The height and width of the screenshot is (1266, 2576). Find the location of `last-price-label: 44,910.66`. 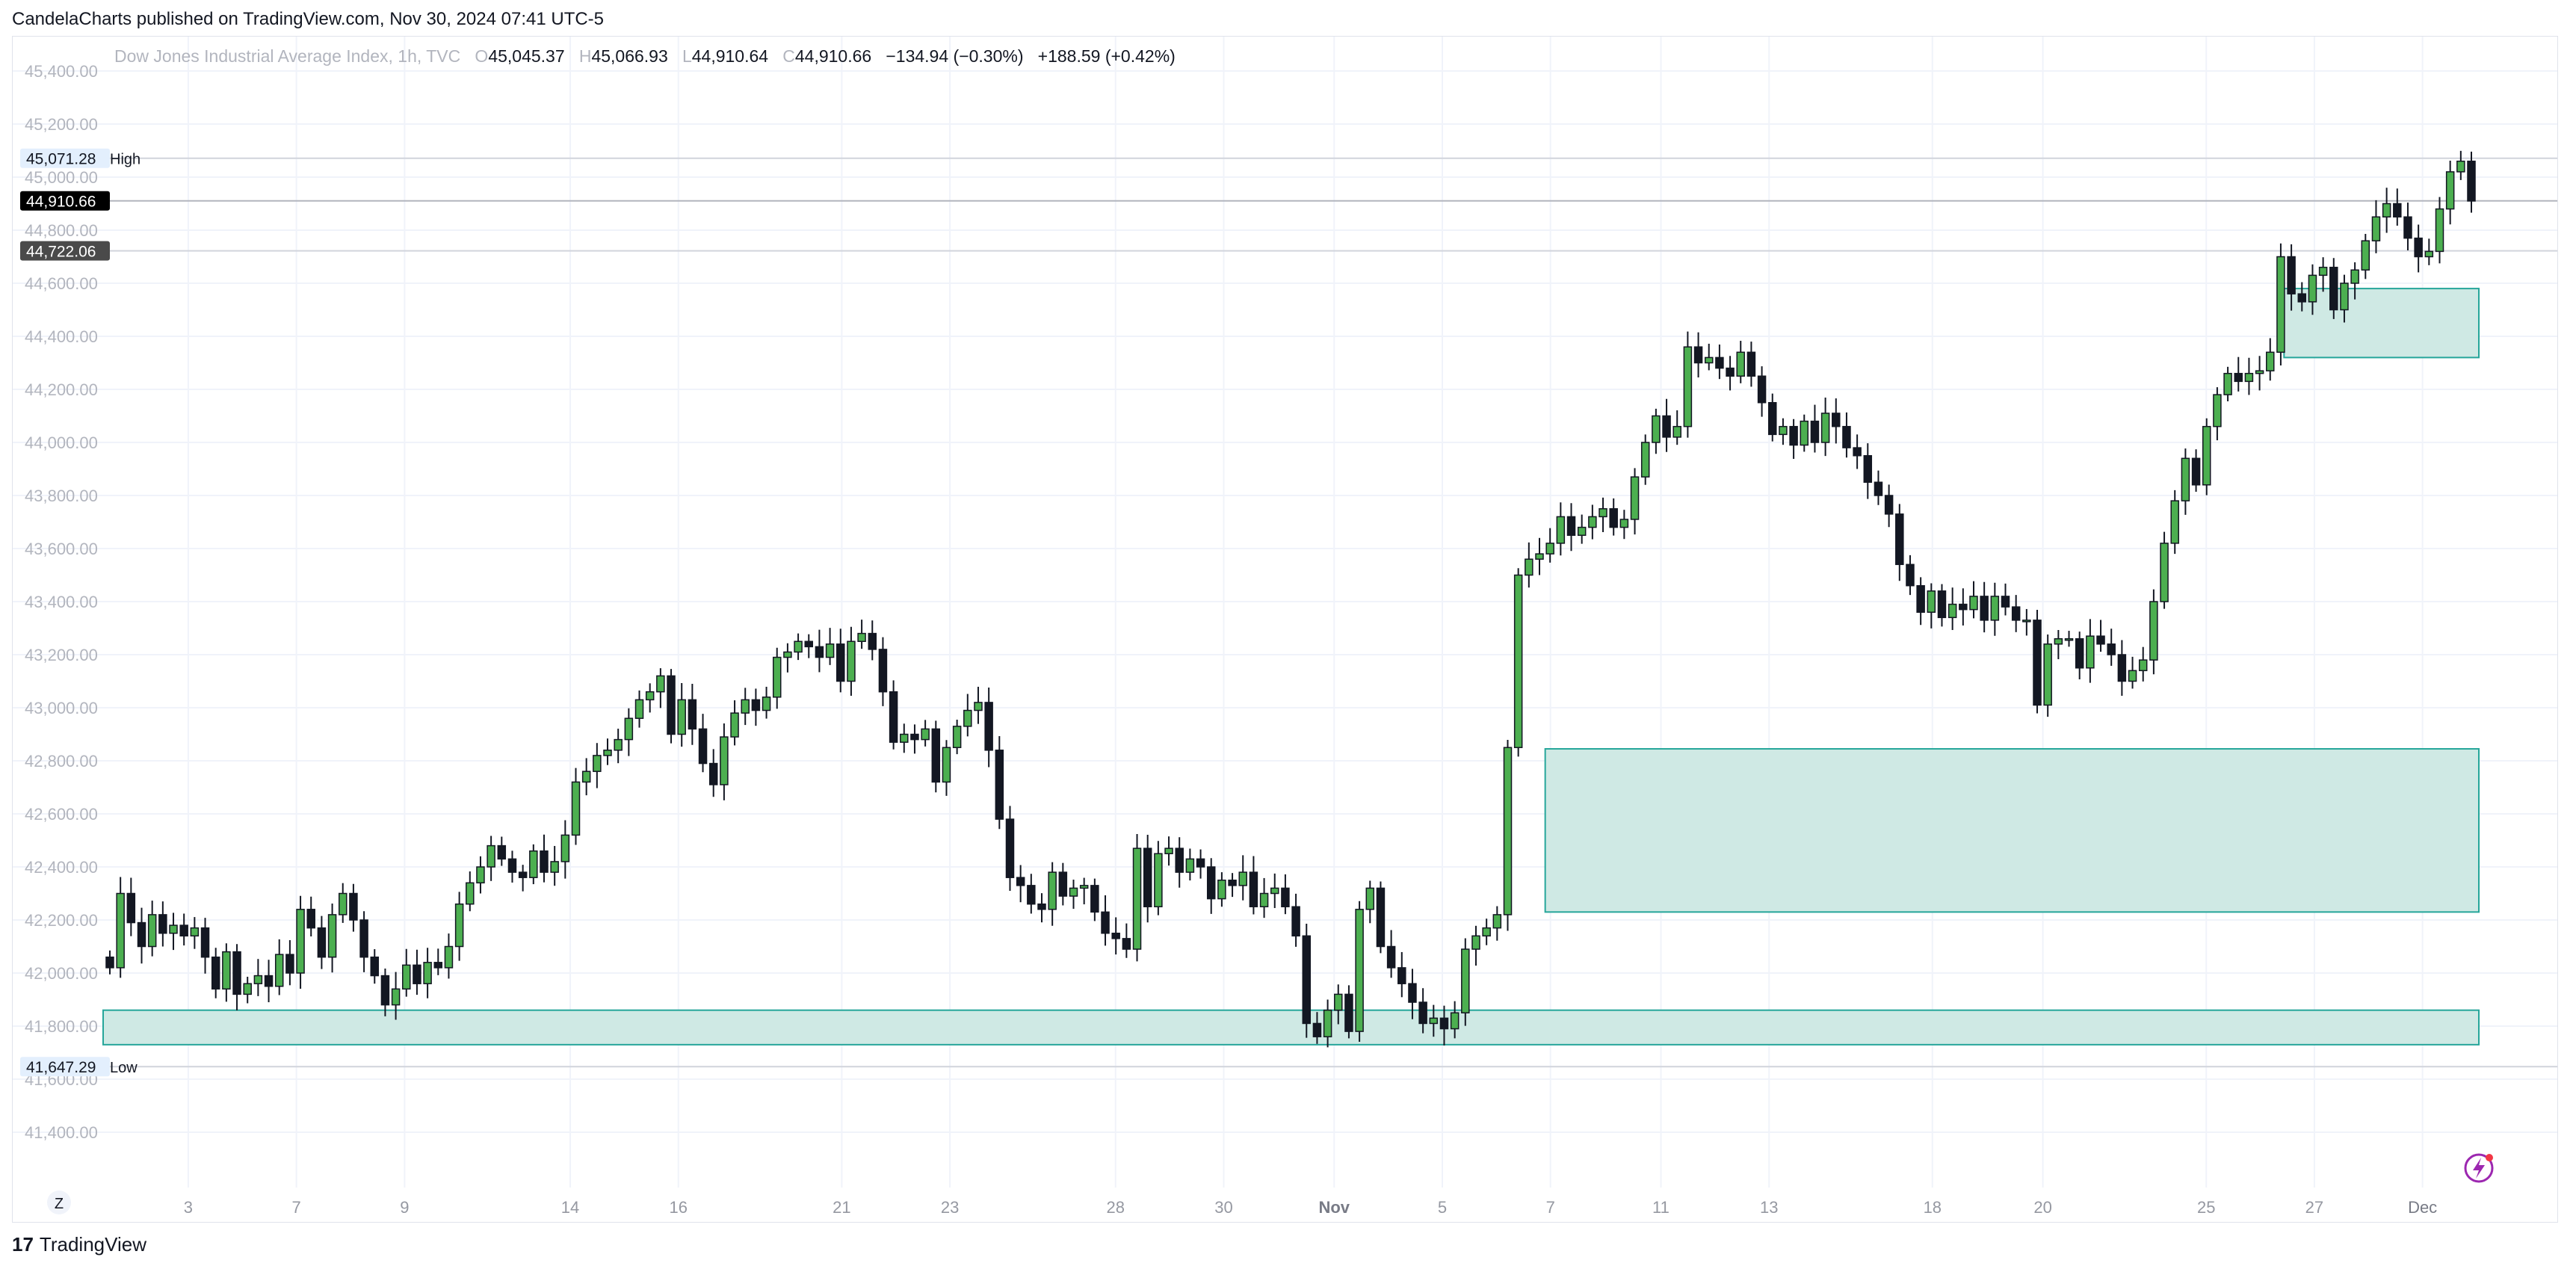

last-price-label: 44,910.66 is located at coordinates (61, 203).